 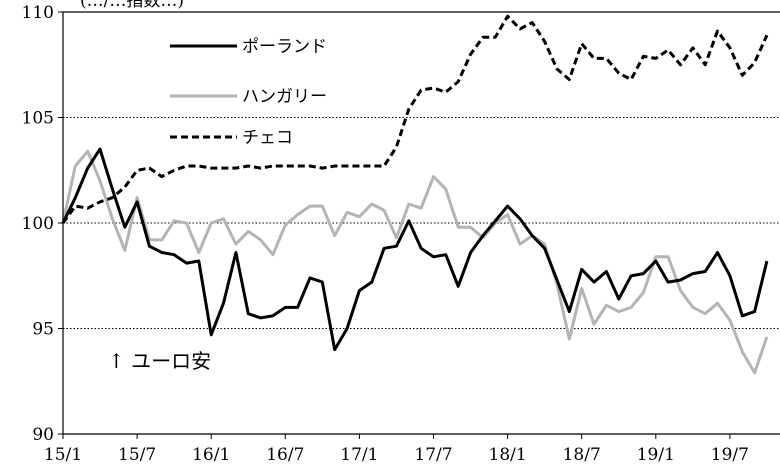 What do you see at coordinates (508, 455) in the screenshot?
I see `x-tick-label: 18/1` at bounding box center [508, 455].